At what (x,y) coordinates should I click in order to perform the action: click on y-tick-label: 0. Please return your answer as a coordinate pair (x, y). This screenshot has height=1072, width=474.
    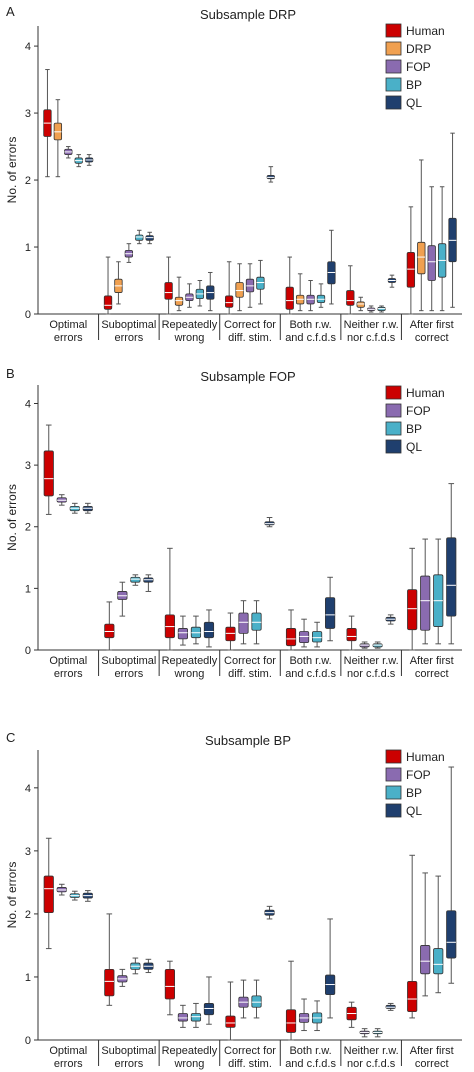
    Looking at the image, I should click on (28, 315).